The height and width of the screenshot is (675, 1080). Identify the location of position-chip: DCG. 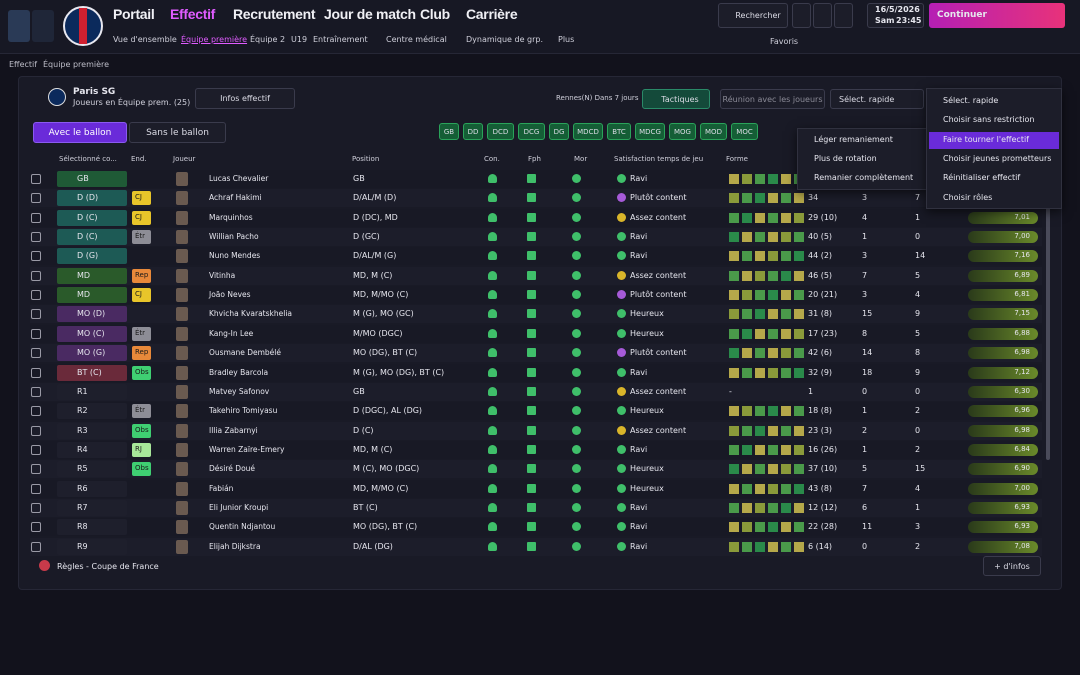
(531, 131).